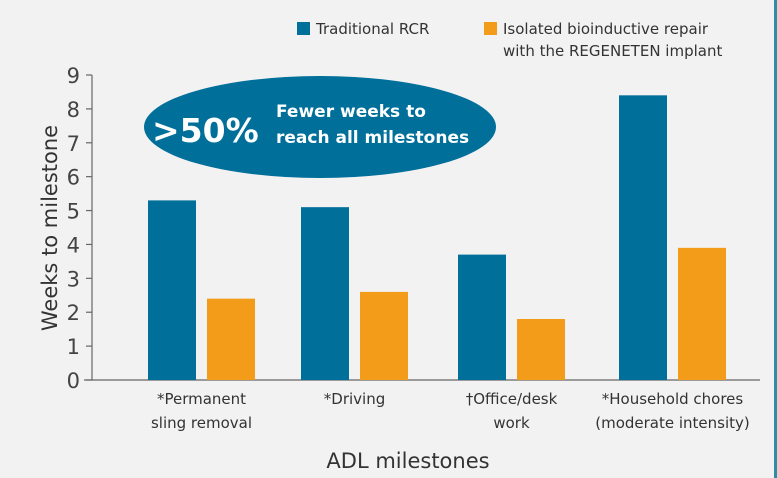  Describe the element at coordinates (606, 29) in the screenshot. I see `legend-label-regeneten: Isolated bioinductive repair` at that location.